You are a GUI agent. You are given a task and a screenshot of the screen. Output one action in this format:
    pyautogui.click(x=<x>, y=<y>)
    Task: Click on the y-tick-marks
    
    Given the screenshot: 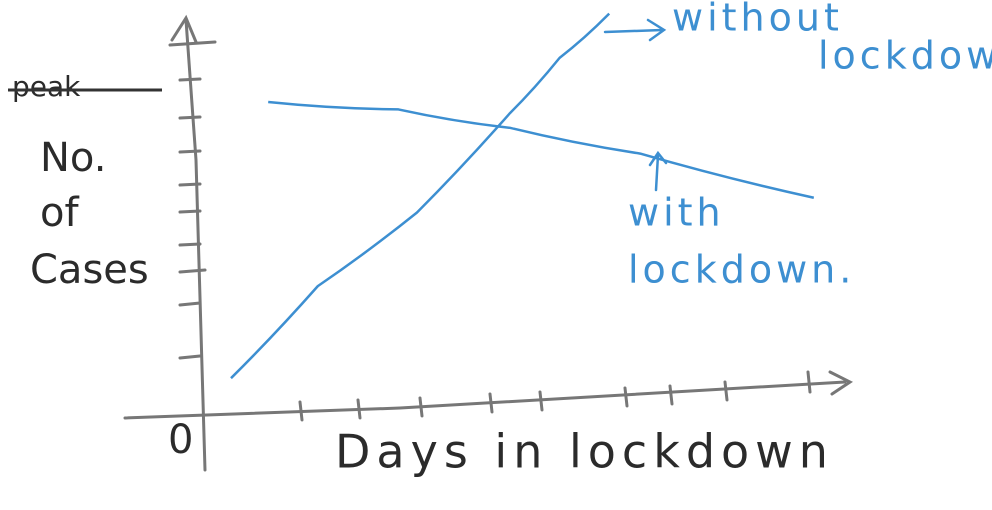 What is the action you would take?
    pyautogui.click(x=192, y=218)
    